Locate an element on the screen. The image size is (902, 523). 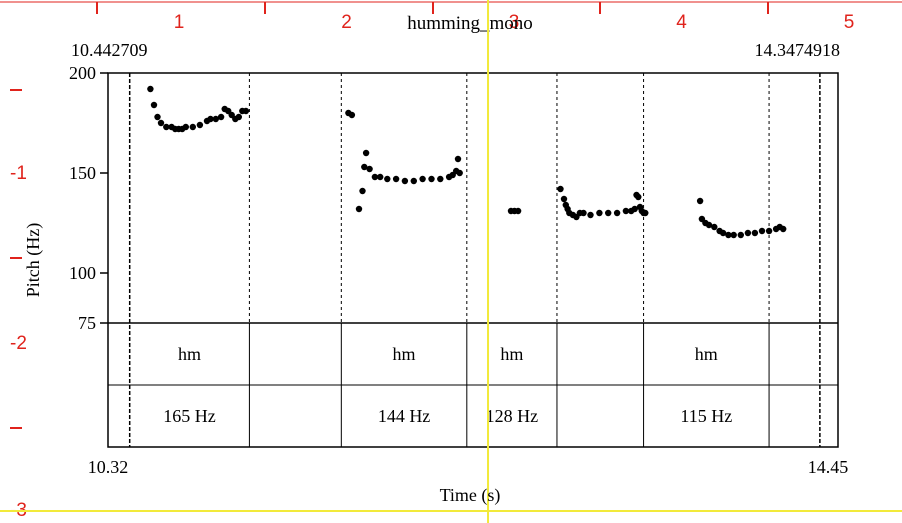
y-tick-label: 200 is located at coordinates (82, 73).